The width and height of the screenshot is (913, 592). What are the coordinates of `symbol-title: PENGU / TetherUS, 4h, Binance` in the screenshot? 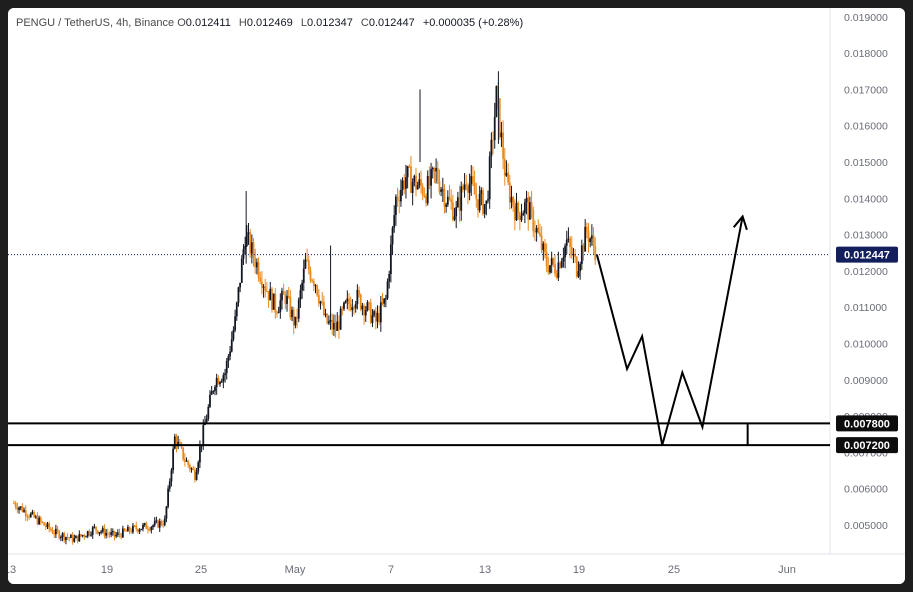 It's located at (95, 23).